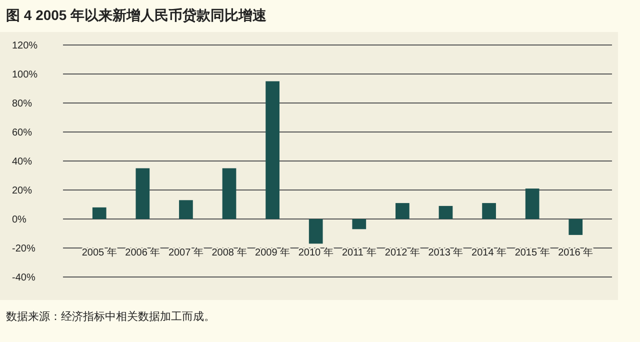  I want to click on x-tick-label: 2014 年, so click(489, 252).